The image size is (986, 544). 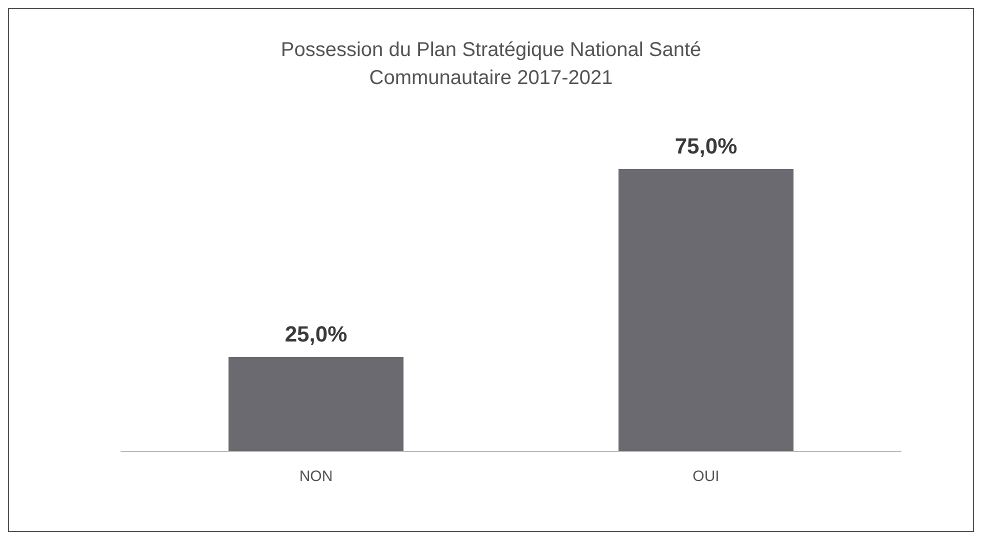 I want to click on data-label: 25,0%, so click(x=316, y=334).